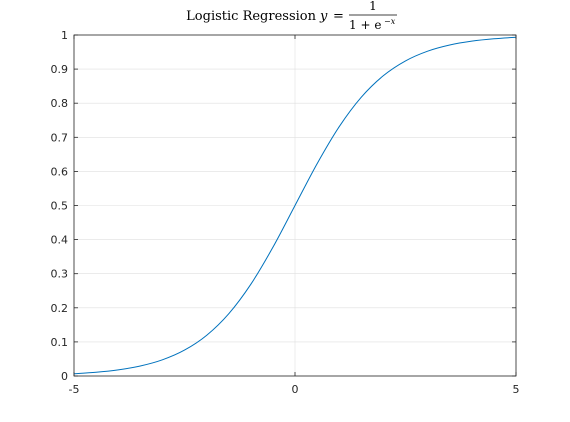 The image size is (570, 422). What do you see at coordinates (60, 103) in the screenshot?
I see `y-tick-label: 0.8` at bounding box center [60, 103].